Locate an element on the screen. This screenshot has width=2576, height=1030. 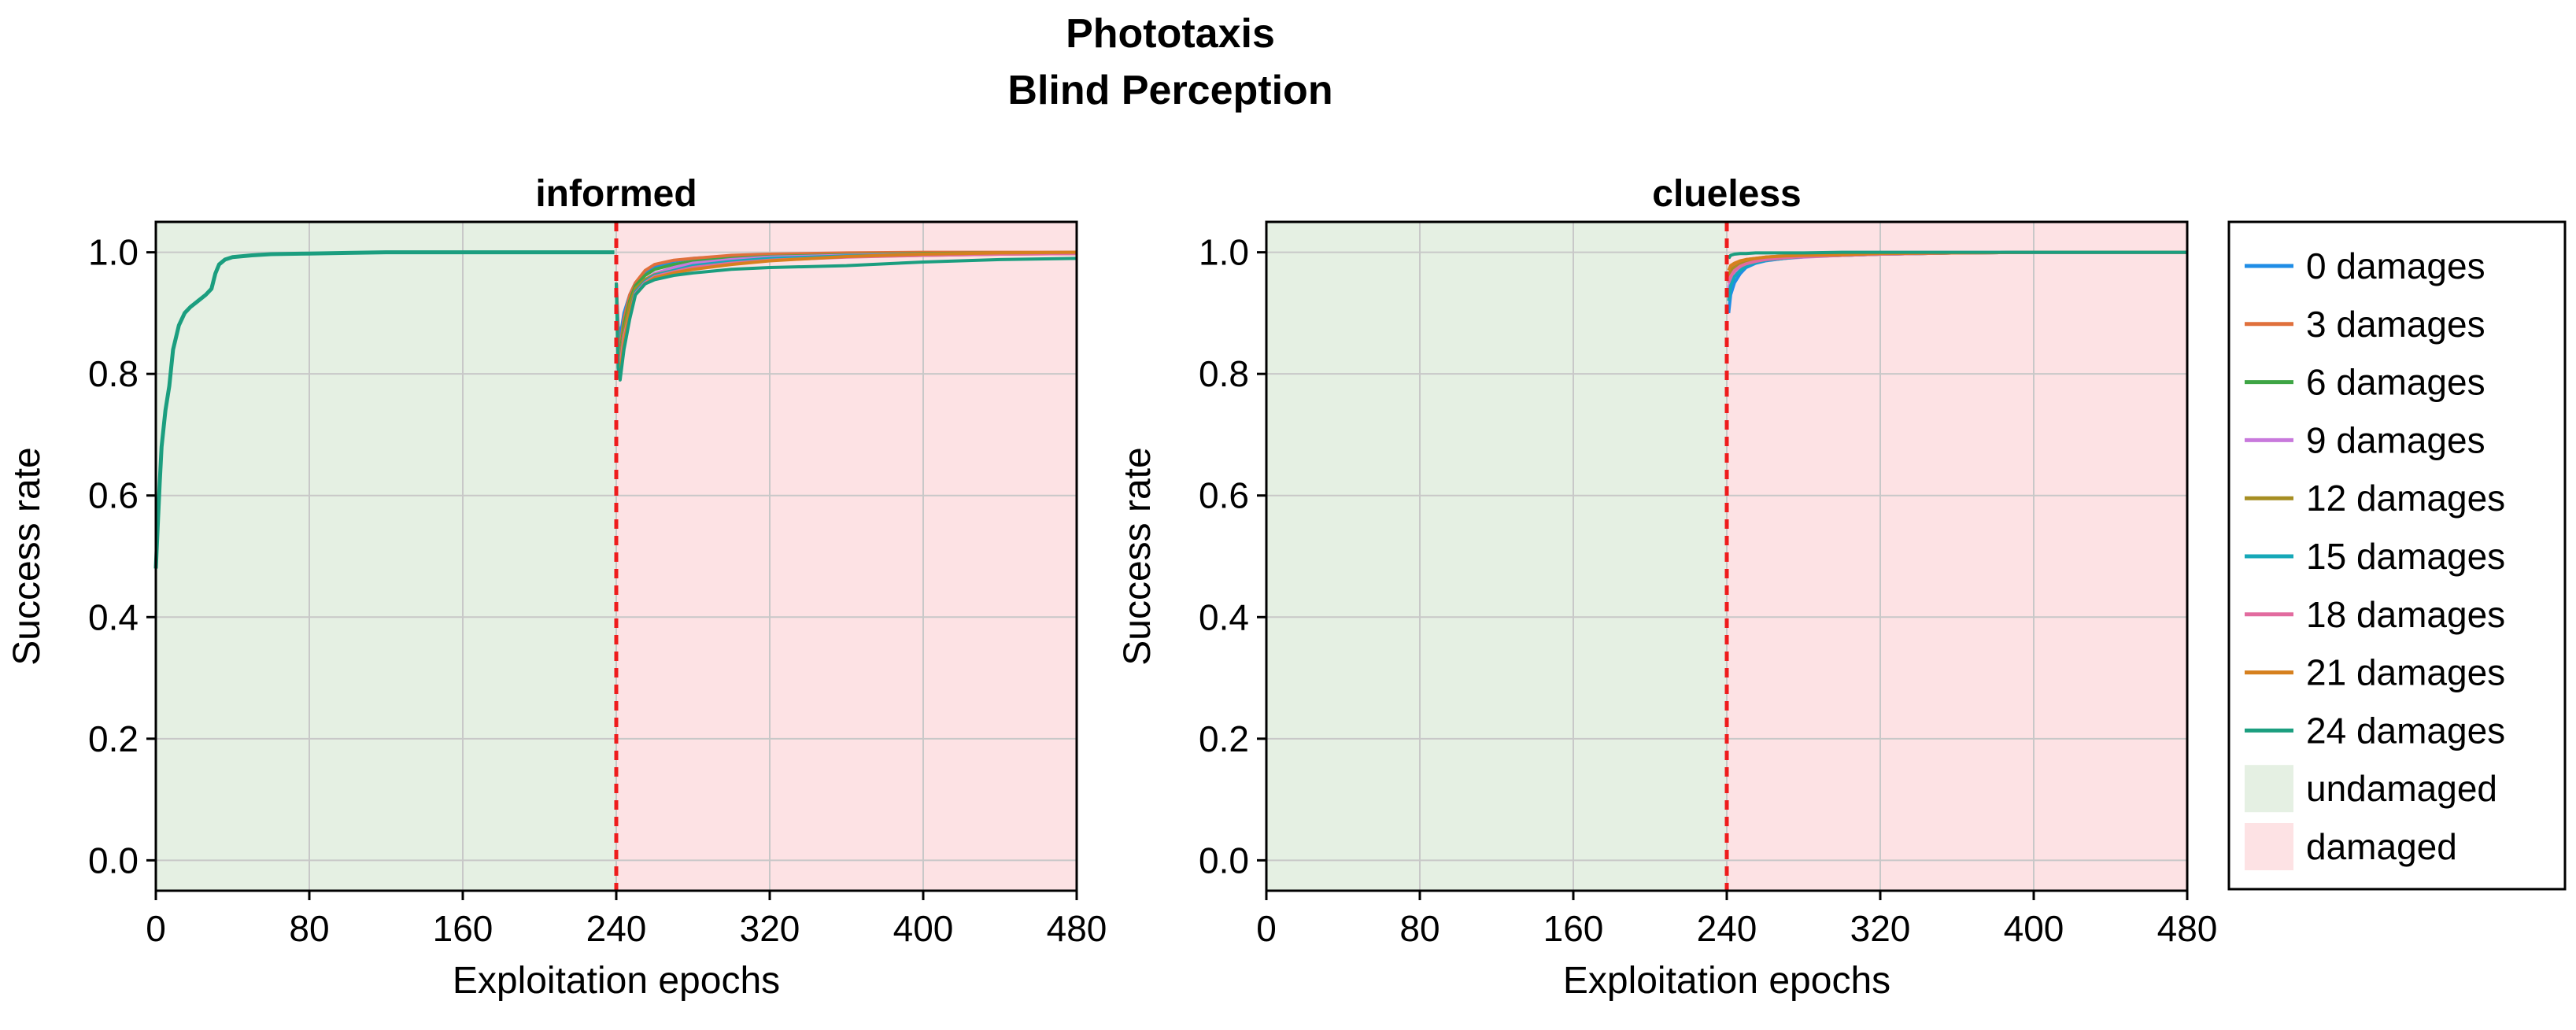
panel-title: clueless is located at coordinates (1727, 194).